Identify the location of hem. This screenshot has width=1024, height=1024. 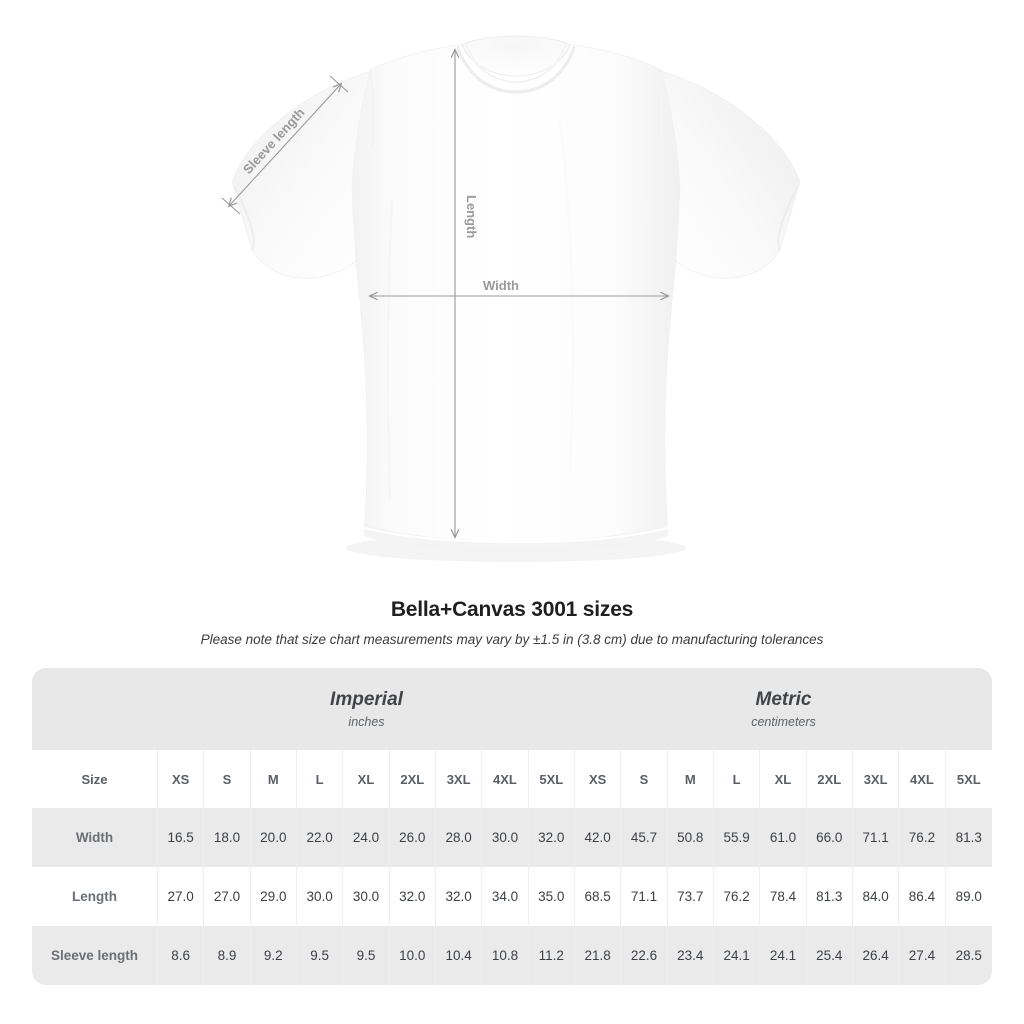
(516, 539).